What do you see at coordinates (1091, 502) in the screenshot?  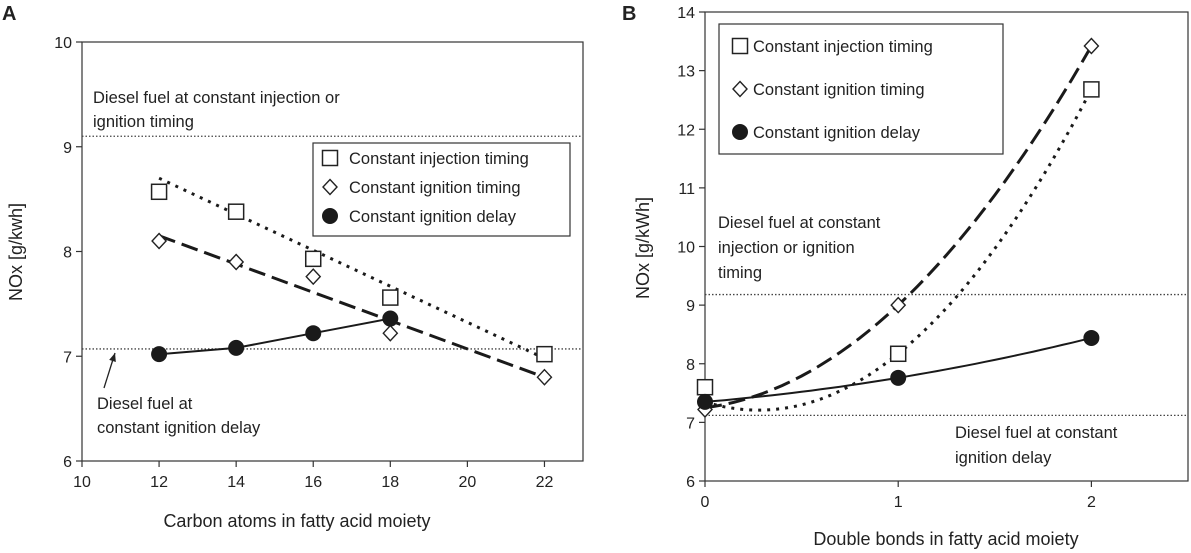 I see `x-tick-label: 2` at bounding box center [1091, 502].